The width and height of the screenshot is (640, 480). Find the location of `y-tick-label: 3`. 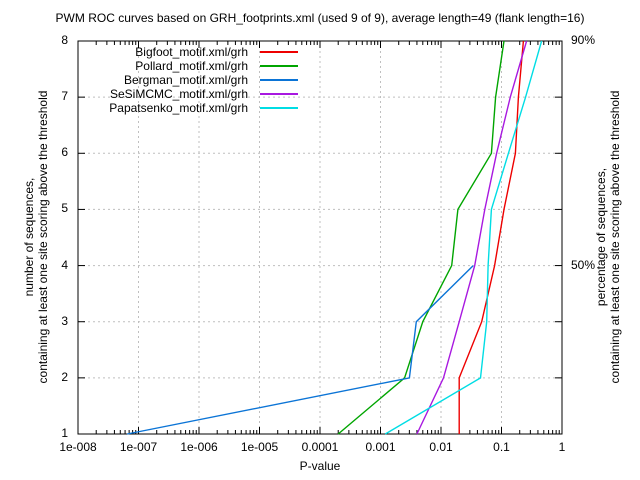

y-tick-label: 3 is located at coordinates (64, 320).